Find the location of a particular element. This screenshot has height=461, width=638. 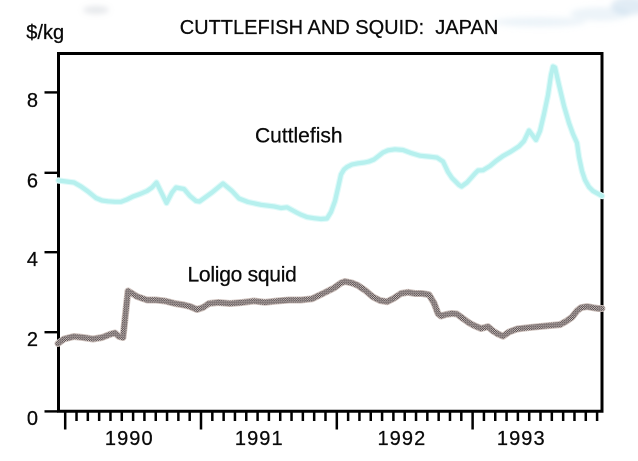

svg-text: Cuttlefish is located at coordinates (299, 136).